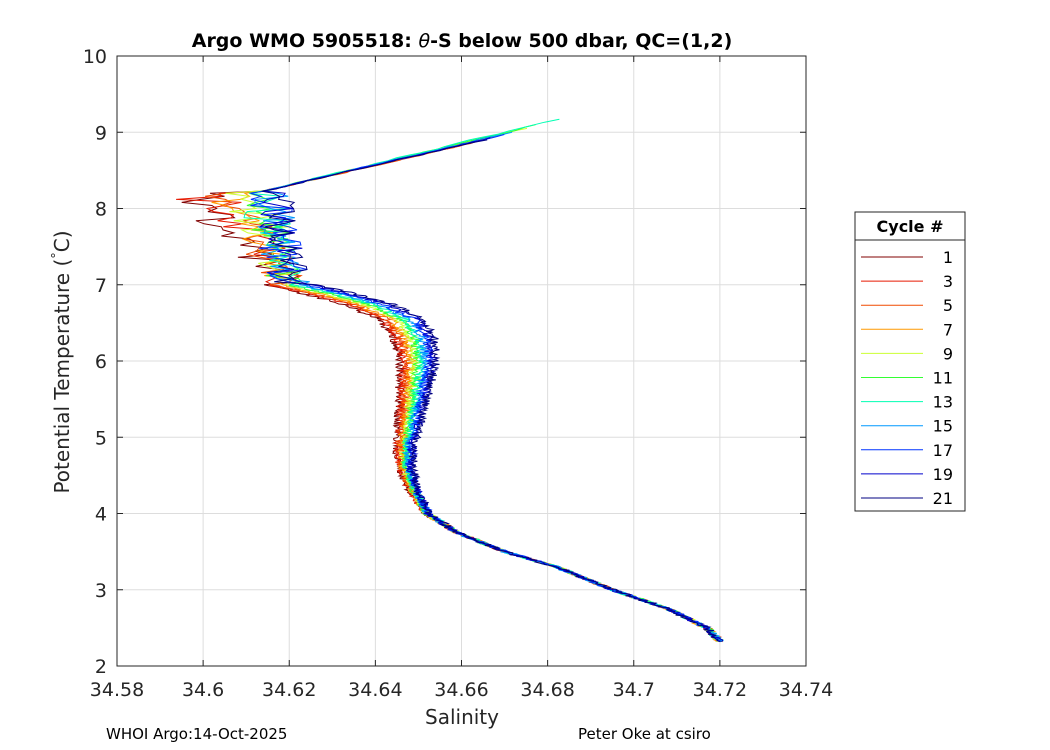 The height and width of the screenshot is (750, 1050). What do you see at coordinates (806, 690) in the screenshot?
I see `x-tick-label: 34.74` at bounding box center [806, 690].